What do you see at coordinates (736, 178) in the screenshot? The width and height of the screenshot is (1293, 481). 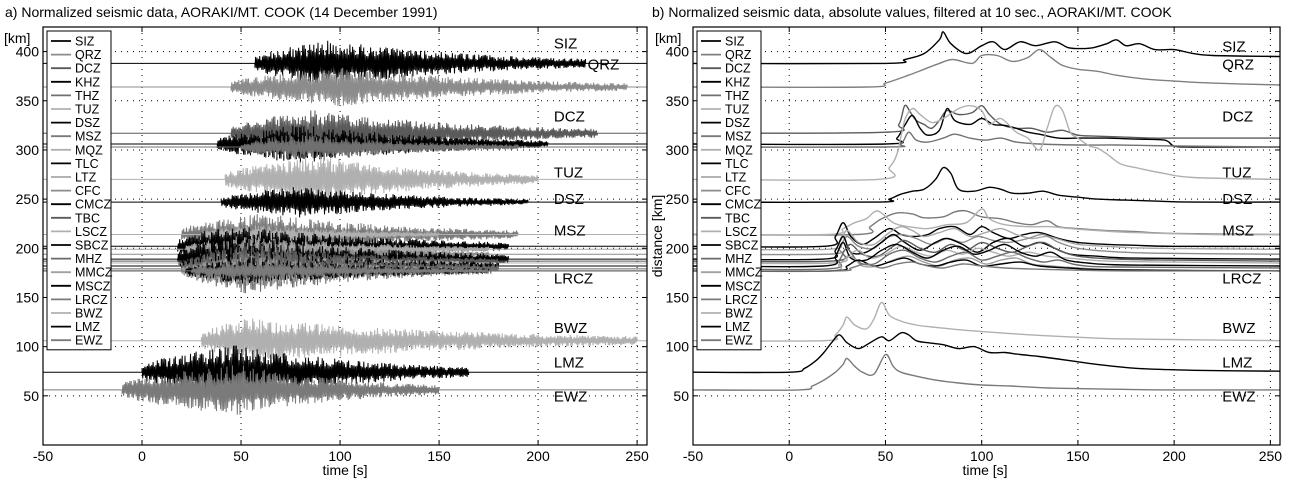 I see `legend-label-ltz: LTZ` at bounding box center [736, 178].